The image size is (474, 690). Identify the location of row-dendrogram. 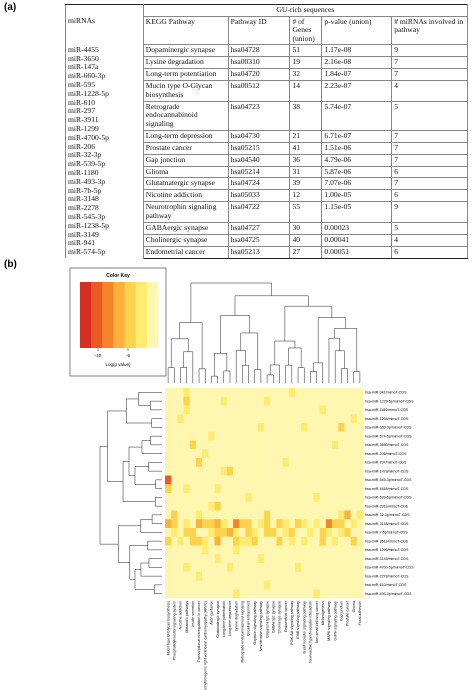
(158, 502).